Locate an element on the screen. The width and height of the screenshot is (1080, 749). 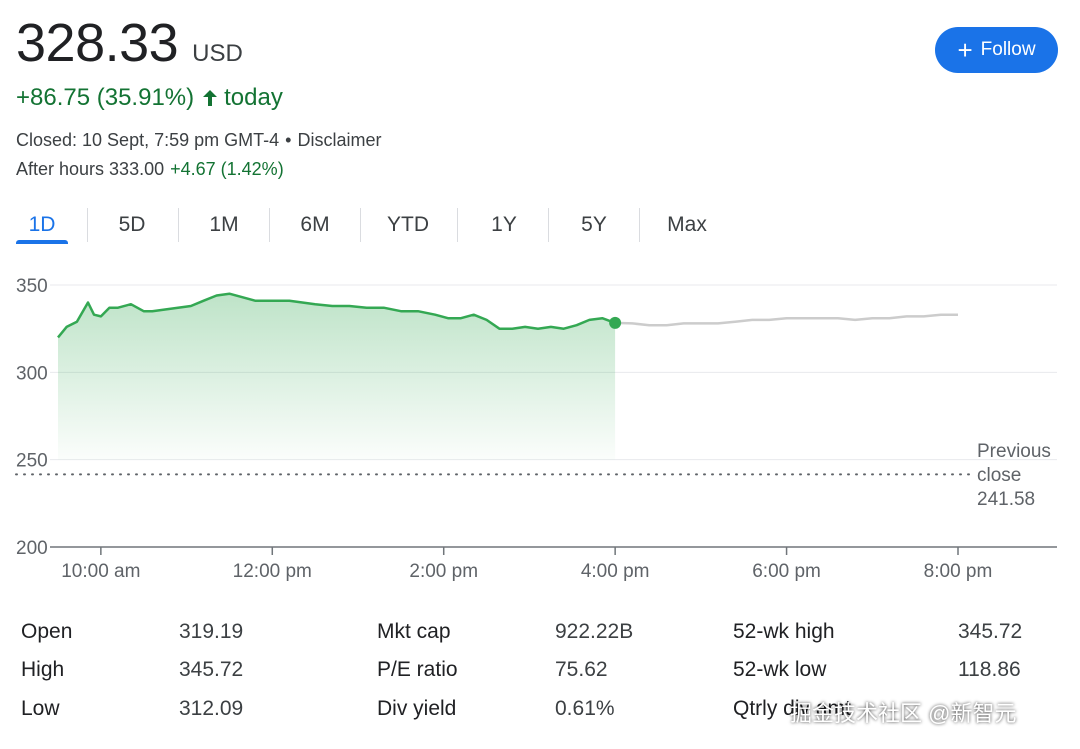
previous-close-line1: Previous is located at coordinates (1014, 451).